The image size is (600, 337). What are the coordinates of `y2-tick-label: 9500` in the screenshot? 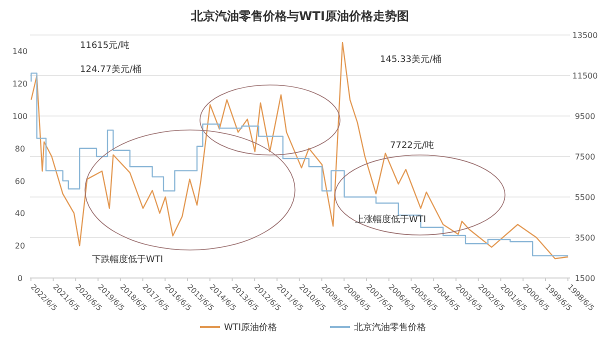 It's located at (585, 116).